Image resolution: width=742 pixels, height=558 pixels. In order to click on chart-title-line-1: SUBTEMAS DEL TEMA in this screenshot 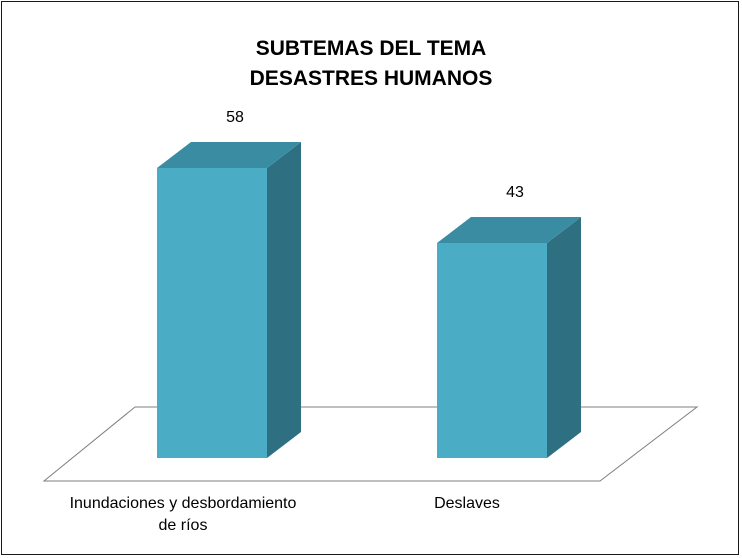, I will do `click(371, 48)`.